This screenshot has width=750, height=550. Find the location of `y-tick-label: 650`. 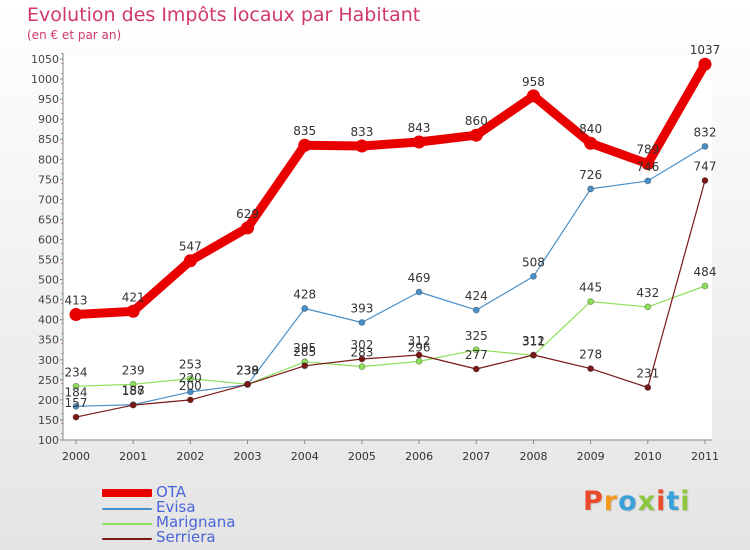

y-tick-label: 650 is located at coordinates (48, 219).